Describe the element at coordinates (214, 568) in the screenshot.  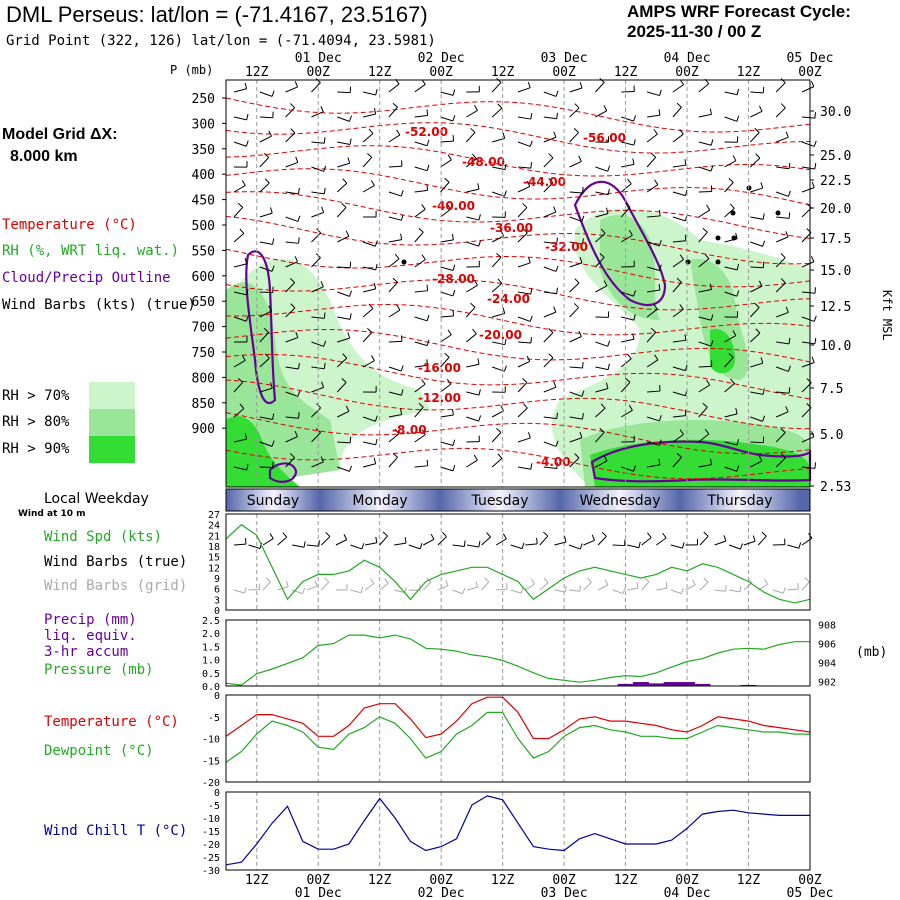
I see `wind-tick-label: 12` at that location.